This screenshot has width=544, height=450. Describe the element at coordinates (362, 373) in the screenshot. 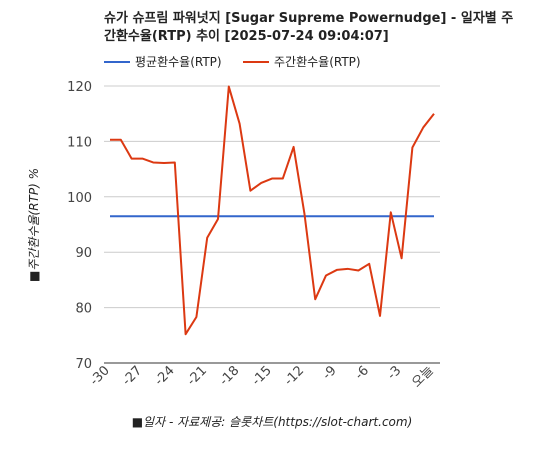

I see `x-tick-label: -6` at that location.